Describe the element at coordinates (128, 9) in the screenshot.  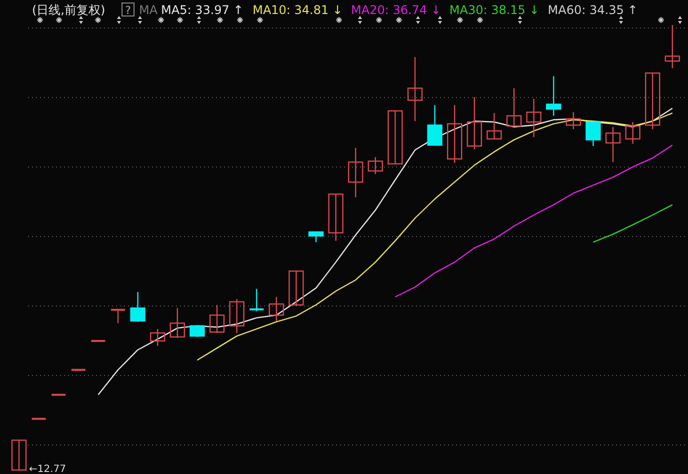
I see `help-icon: ?` at that location.